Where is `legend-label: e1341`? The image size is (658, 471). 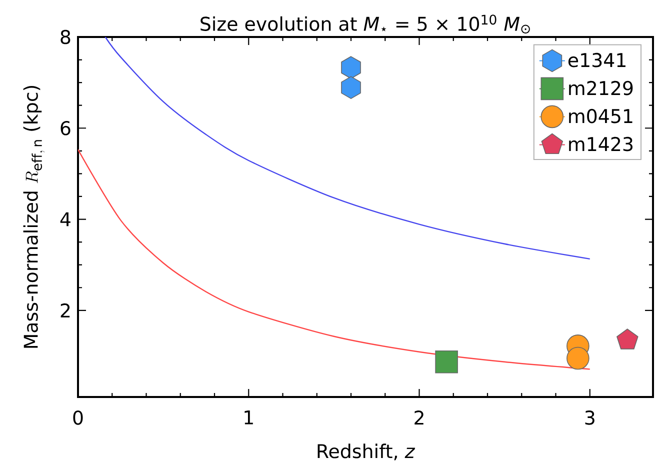
legend-label: e1341 is located at coordinates (597, 60).